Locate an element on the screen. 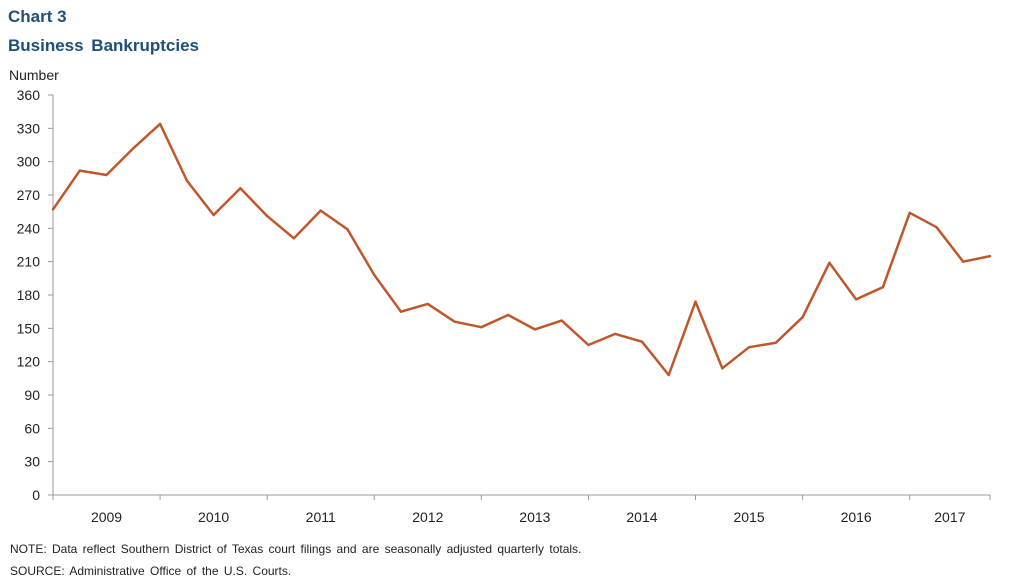  x-tick-label: 2015 is located at coordinates (748, 517).